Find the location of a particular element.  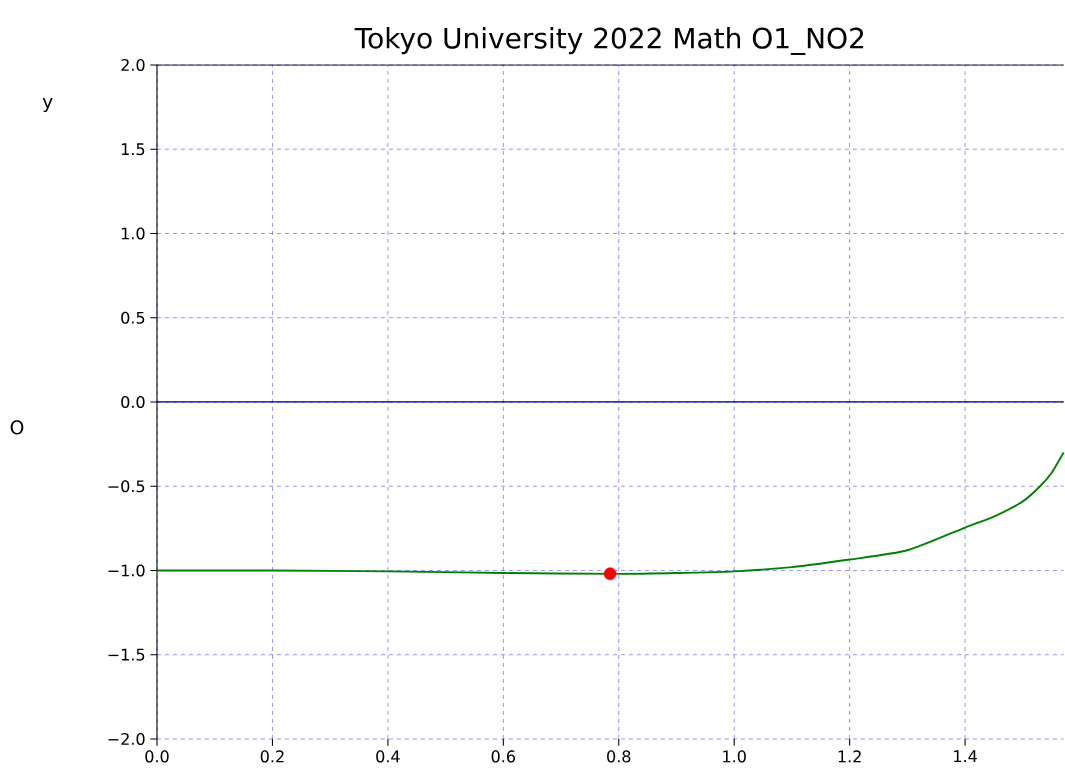

y-tick-label: −1.0 is located at coordinates (126, 570).